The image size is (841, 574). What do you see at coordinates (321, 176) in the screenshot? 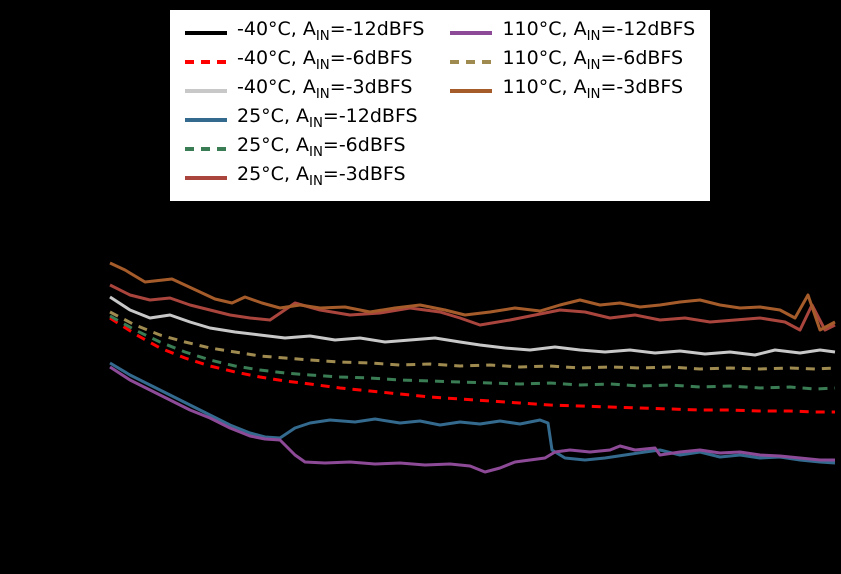
I see `legend-label-p25-3: 25°C, AIN=-3dBFS` at bounding box center [321, 176].